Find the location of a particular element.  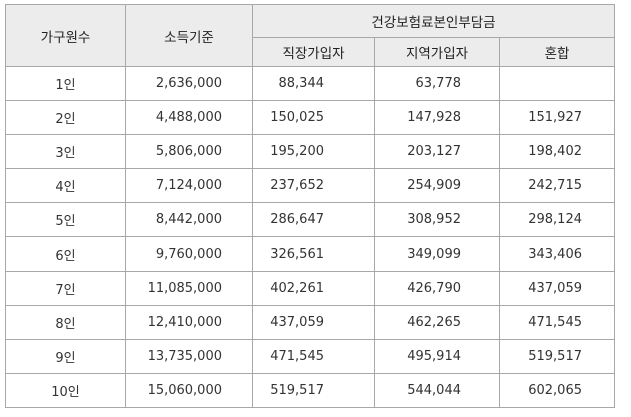

table-header: 가구원수 소득기준 건강보험료본인부담금 직장가입자 지역가입자 혼합 is located at coordinates (310, 35).